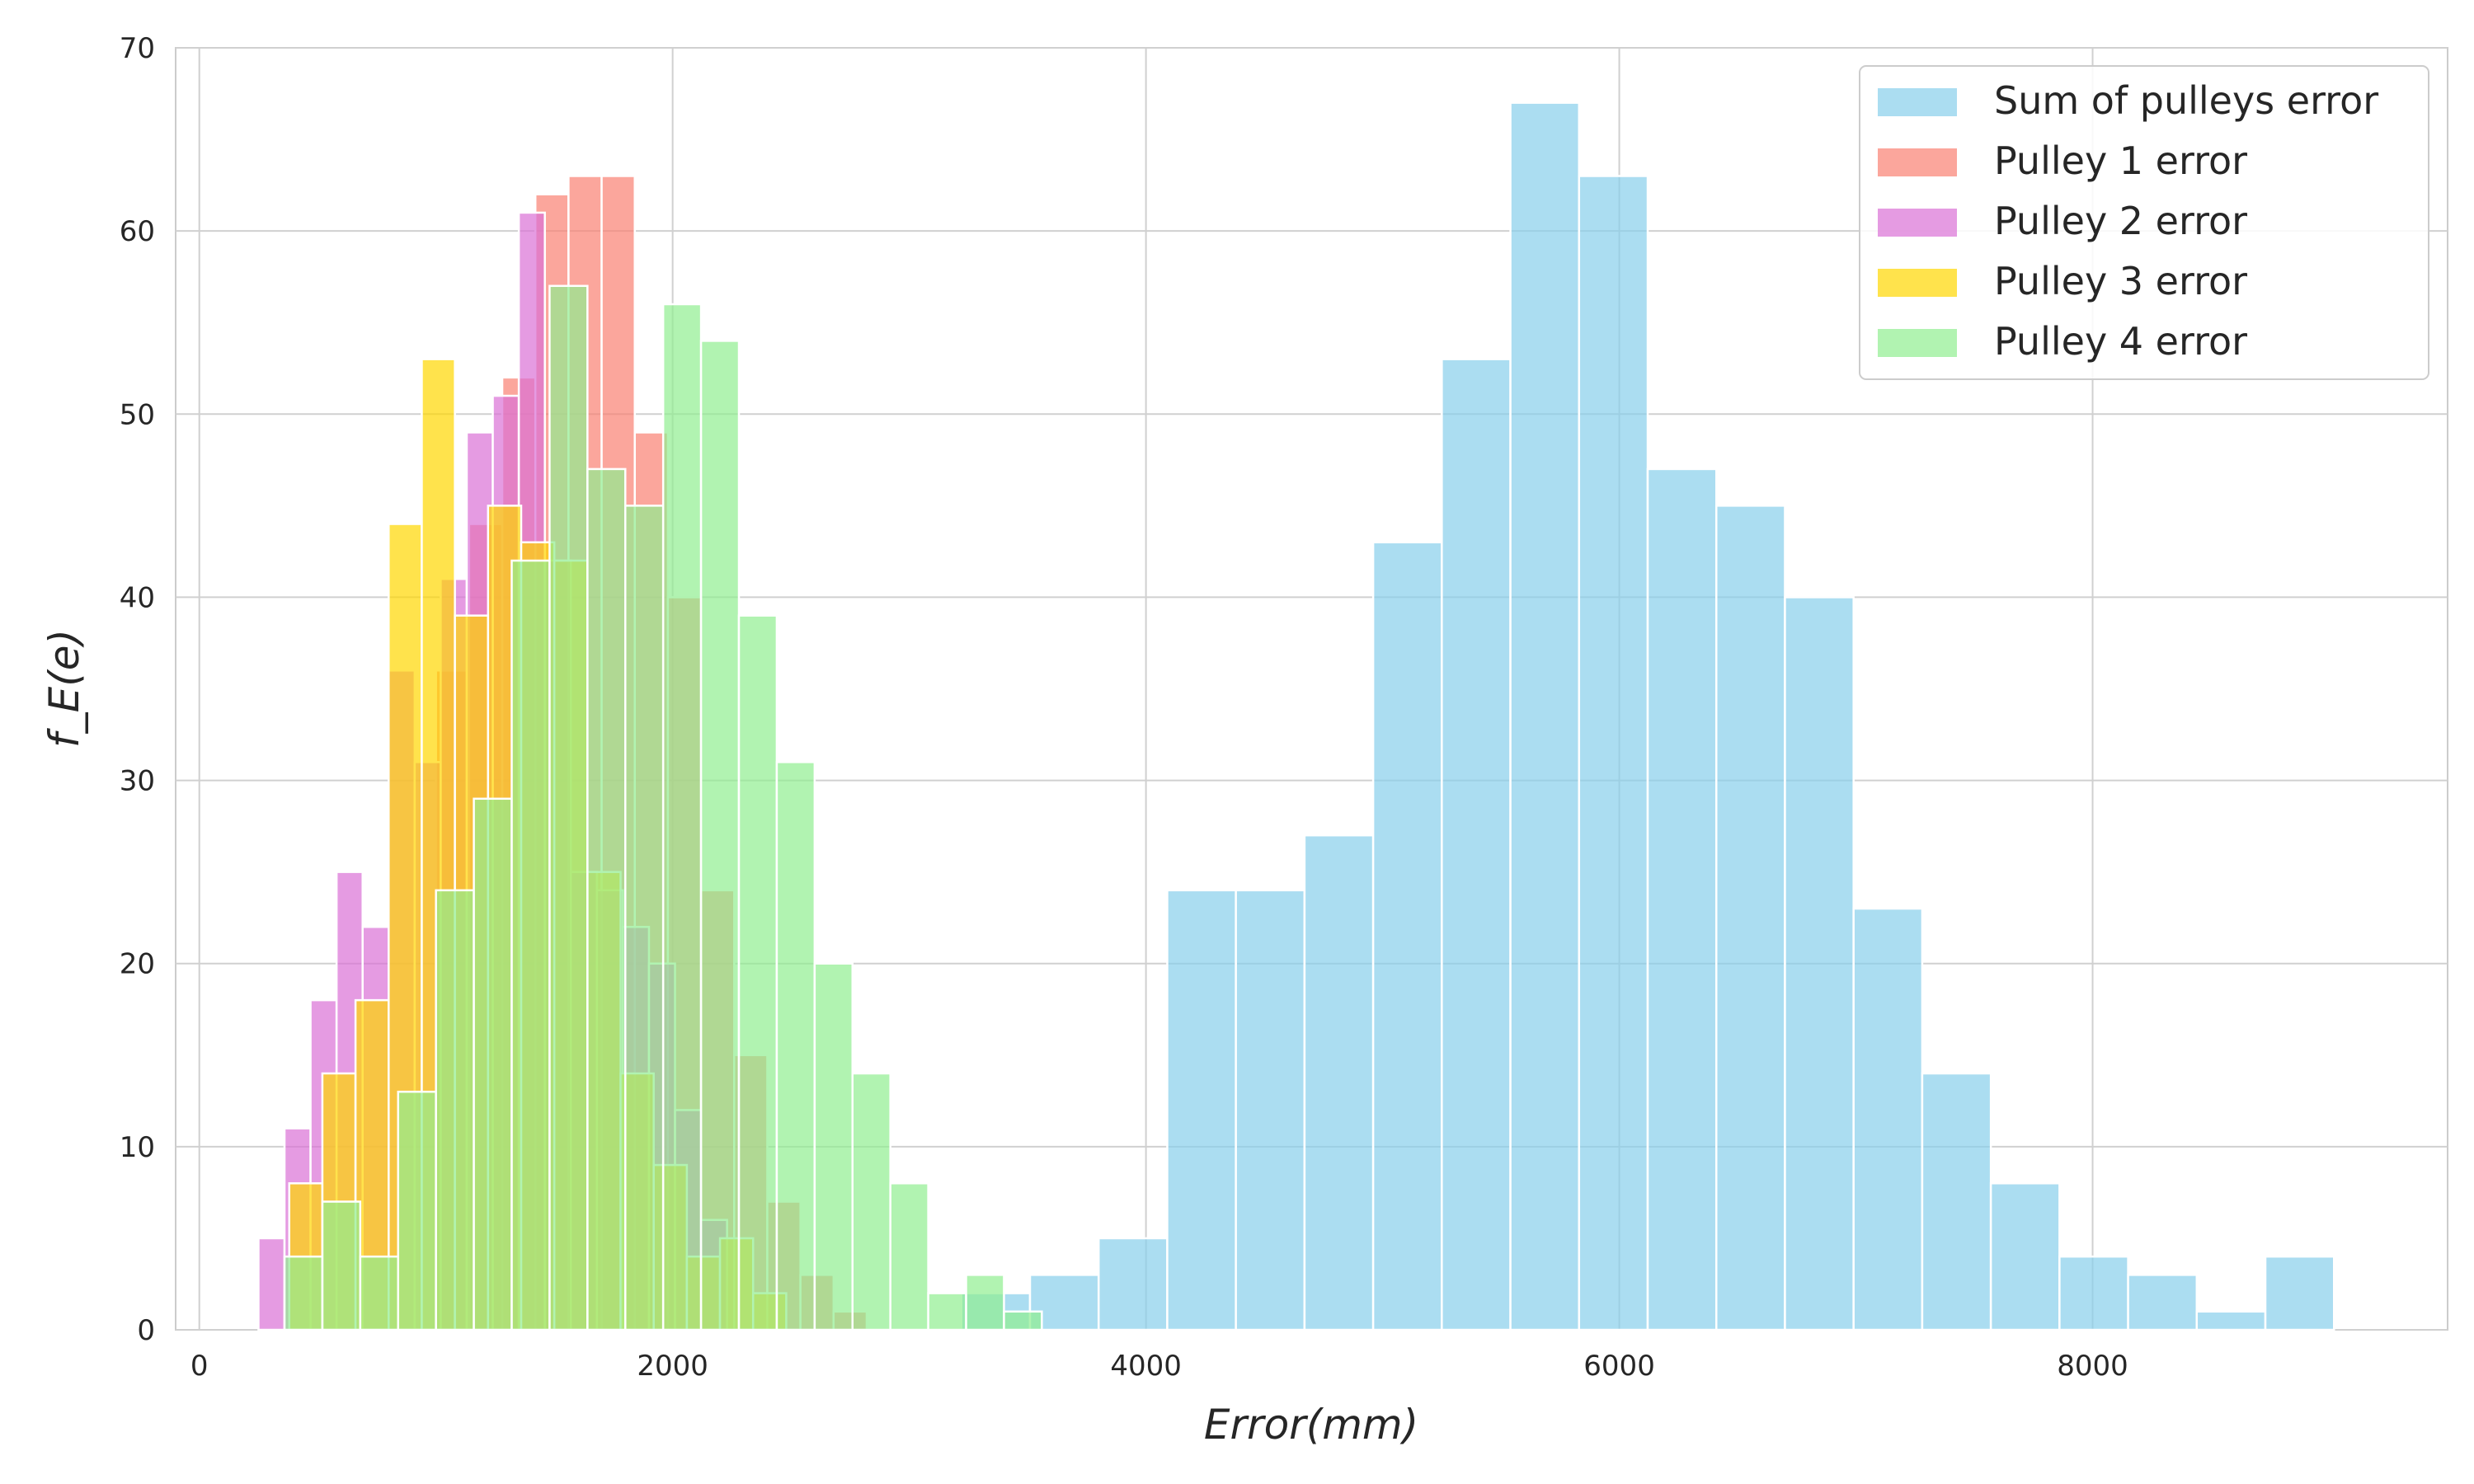 Image resolution: width=2474 pixels, height=1484 pixels. I want to click on y-axis-ticks: 0 10 20 30 40 50 60 70, so click(137, 689).